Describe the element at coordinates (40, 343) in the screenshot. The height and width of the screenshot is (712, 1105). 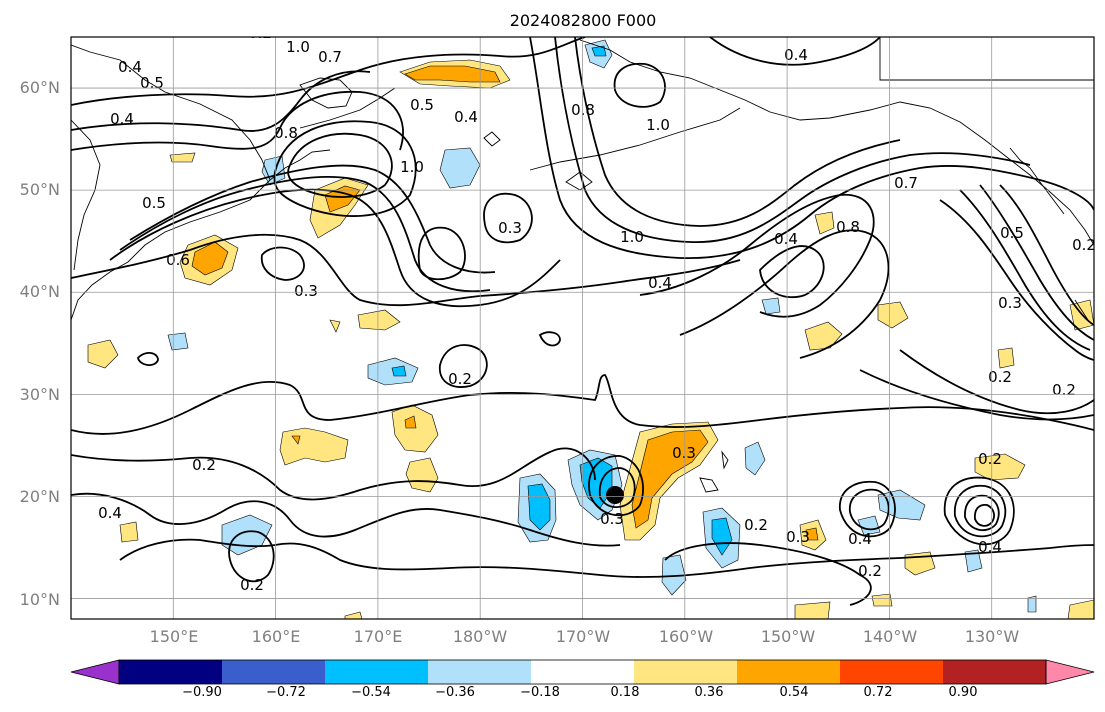
I see `lat-axis: 10°N 20°N 30°N 40°N 50°N 60°N` at that location.